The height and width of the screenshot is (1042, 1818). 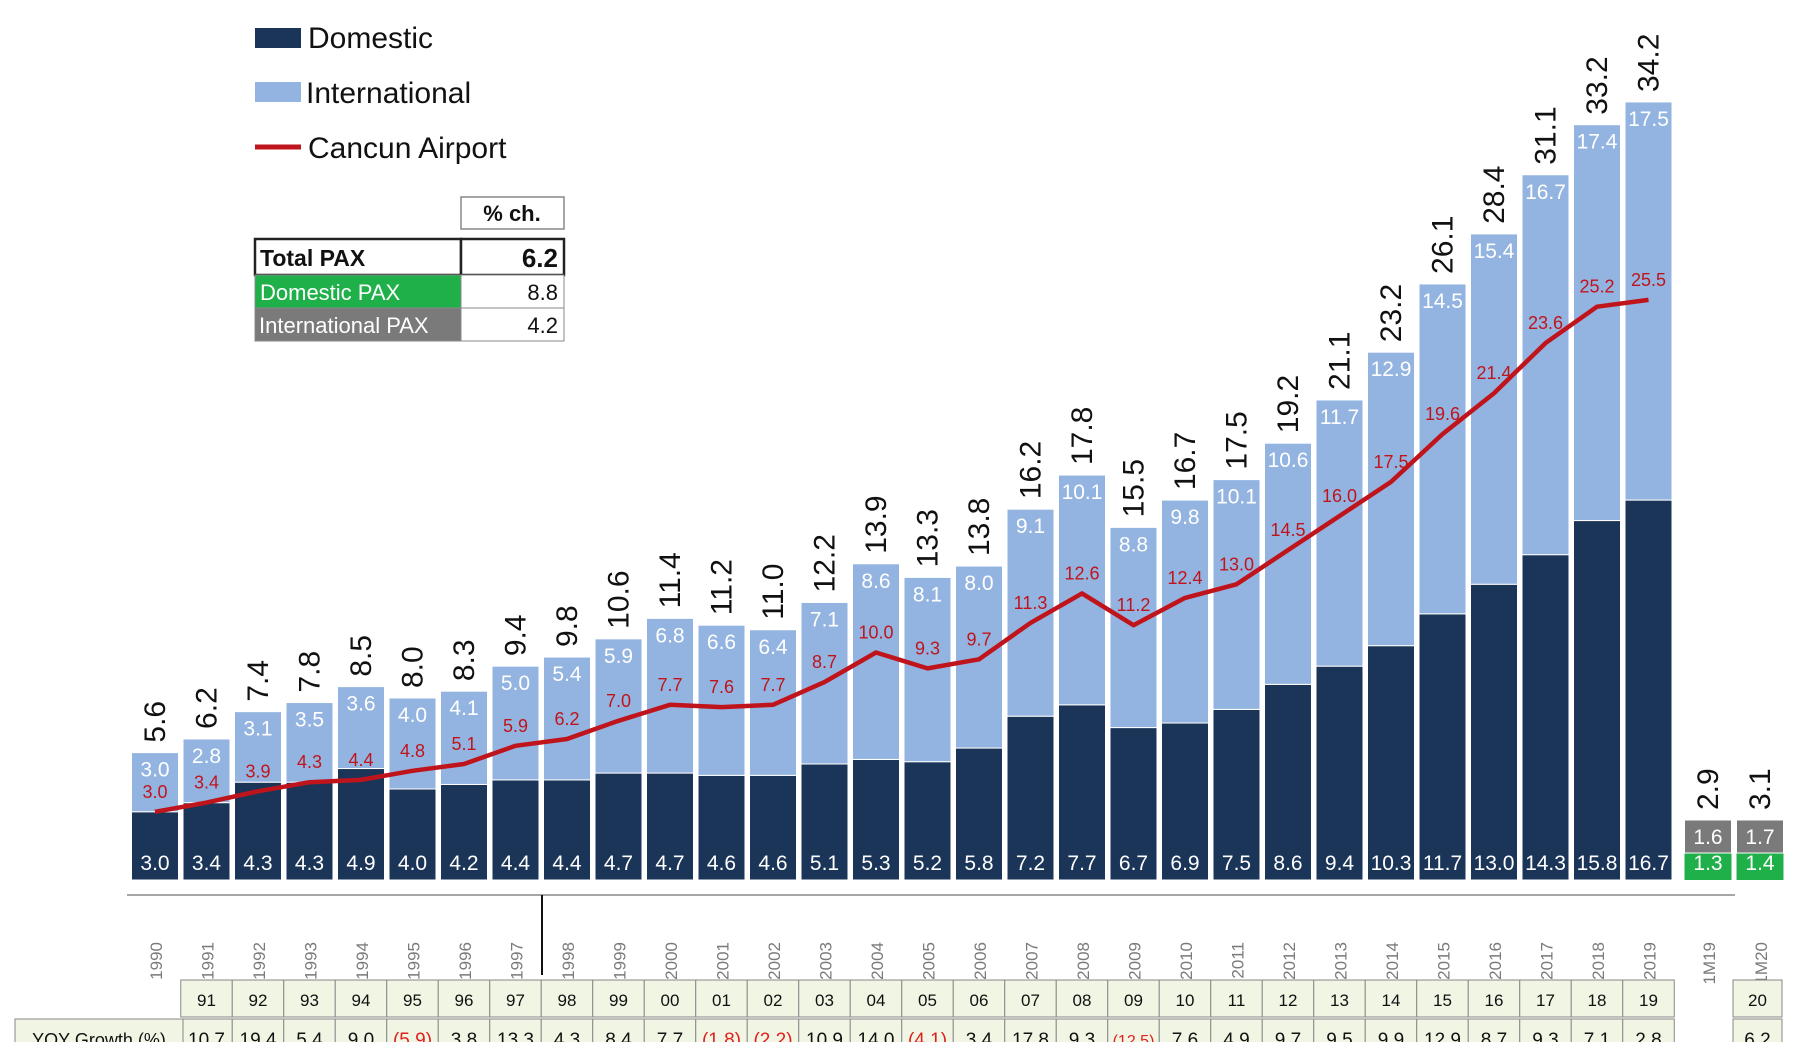 I want to click on label-total-value: 26.1, so click(x=1443, y=245).